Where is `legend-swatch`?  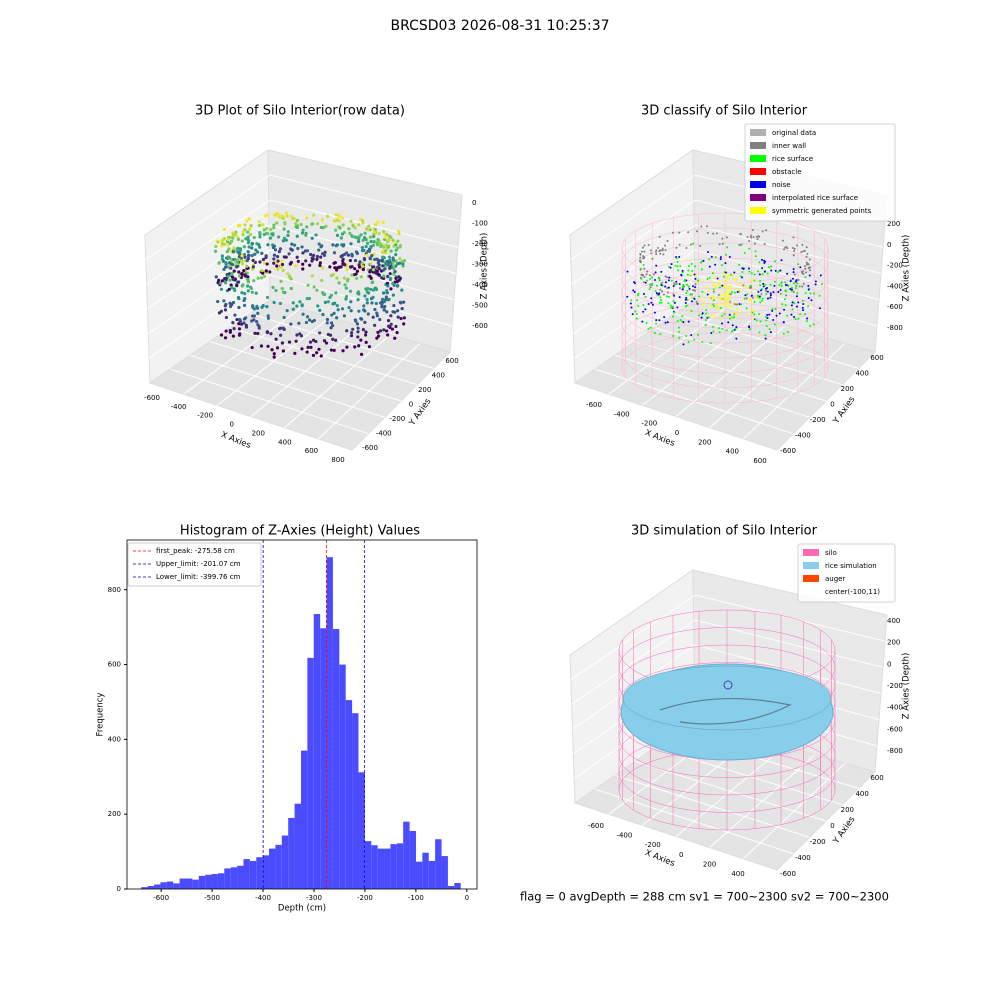 legend-swatch is located at coordinates (758, 132).